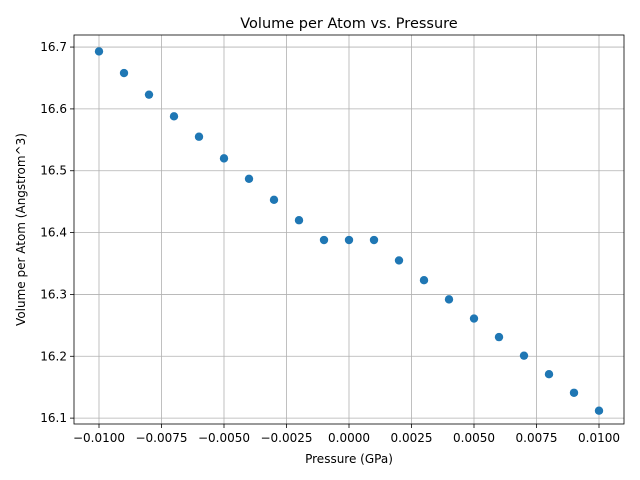  Describe the element at coordinates (537, 438) in the screenshot. I see `x-tick-label: 0.0075` at that location.